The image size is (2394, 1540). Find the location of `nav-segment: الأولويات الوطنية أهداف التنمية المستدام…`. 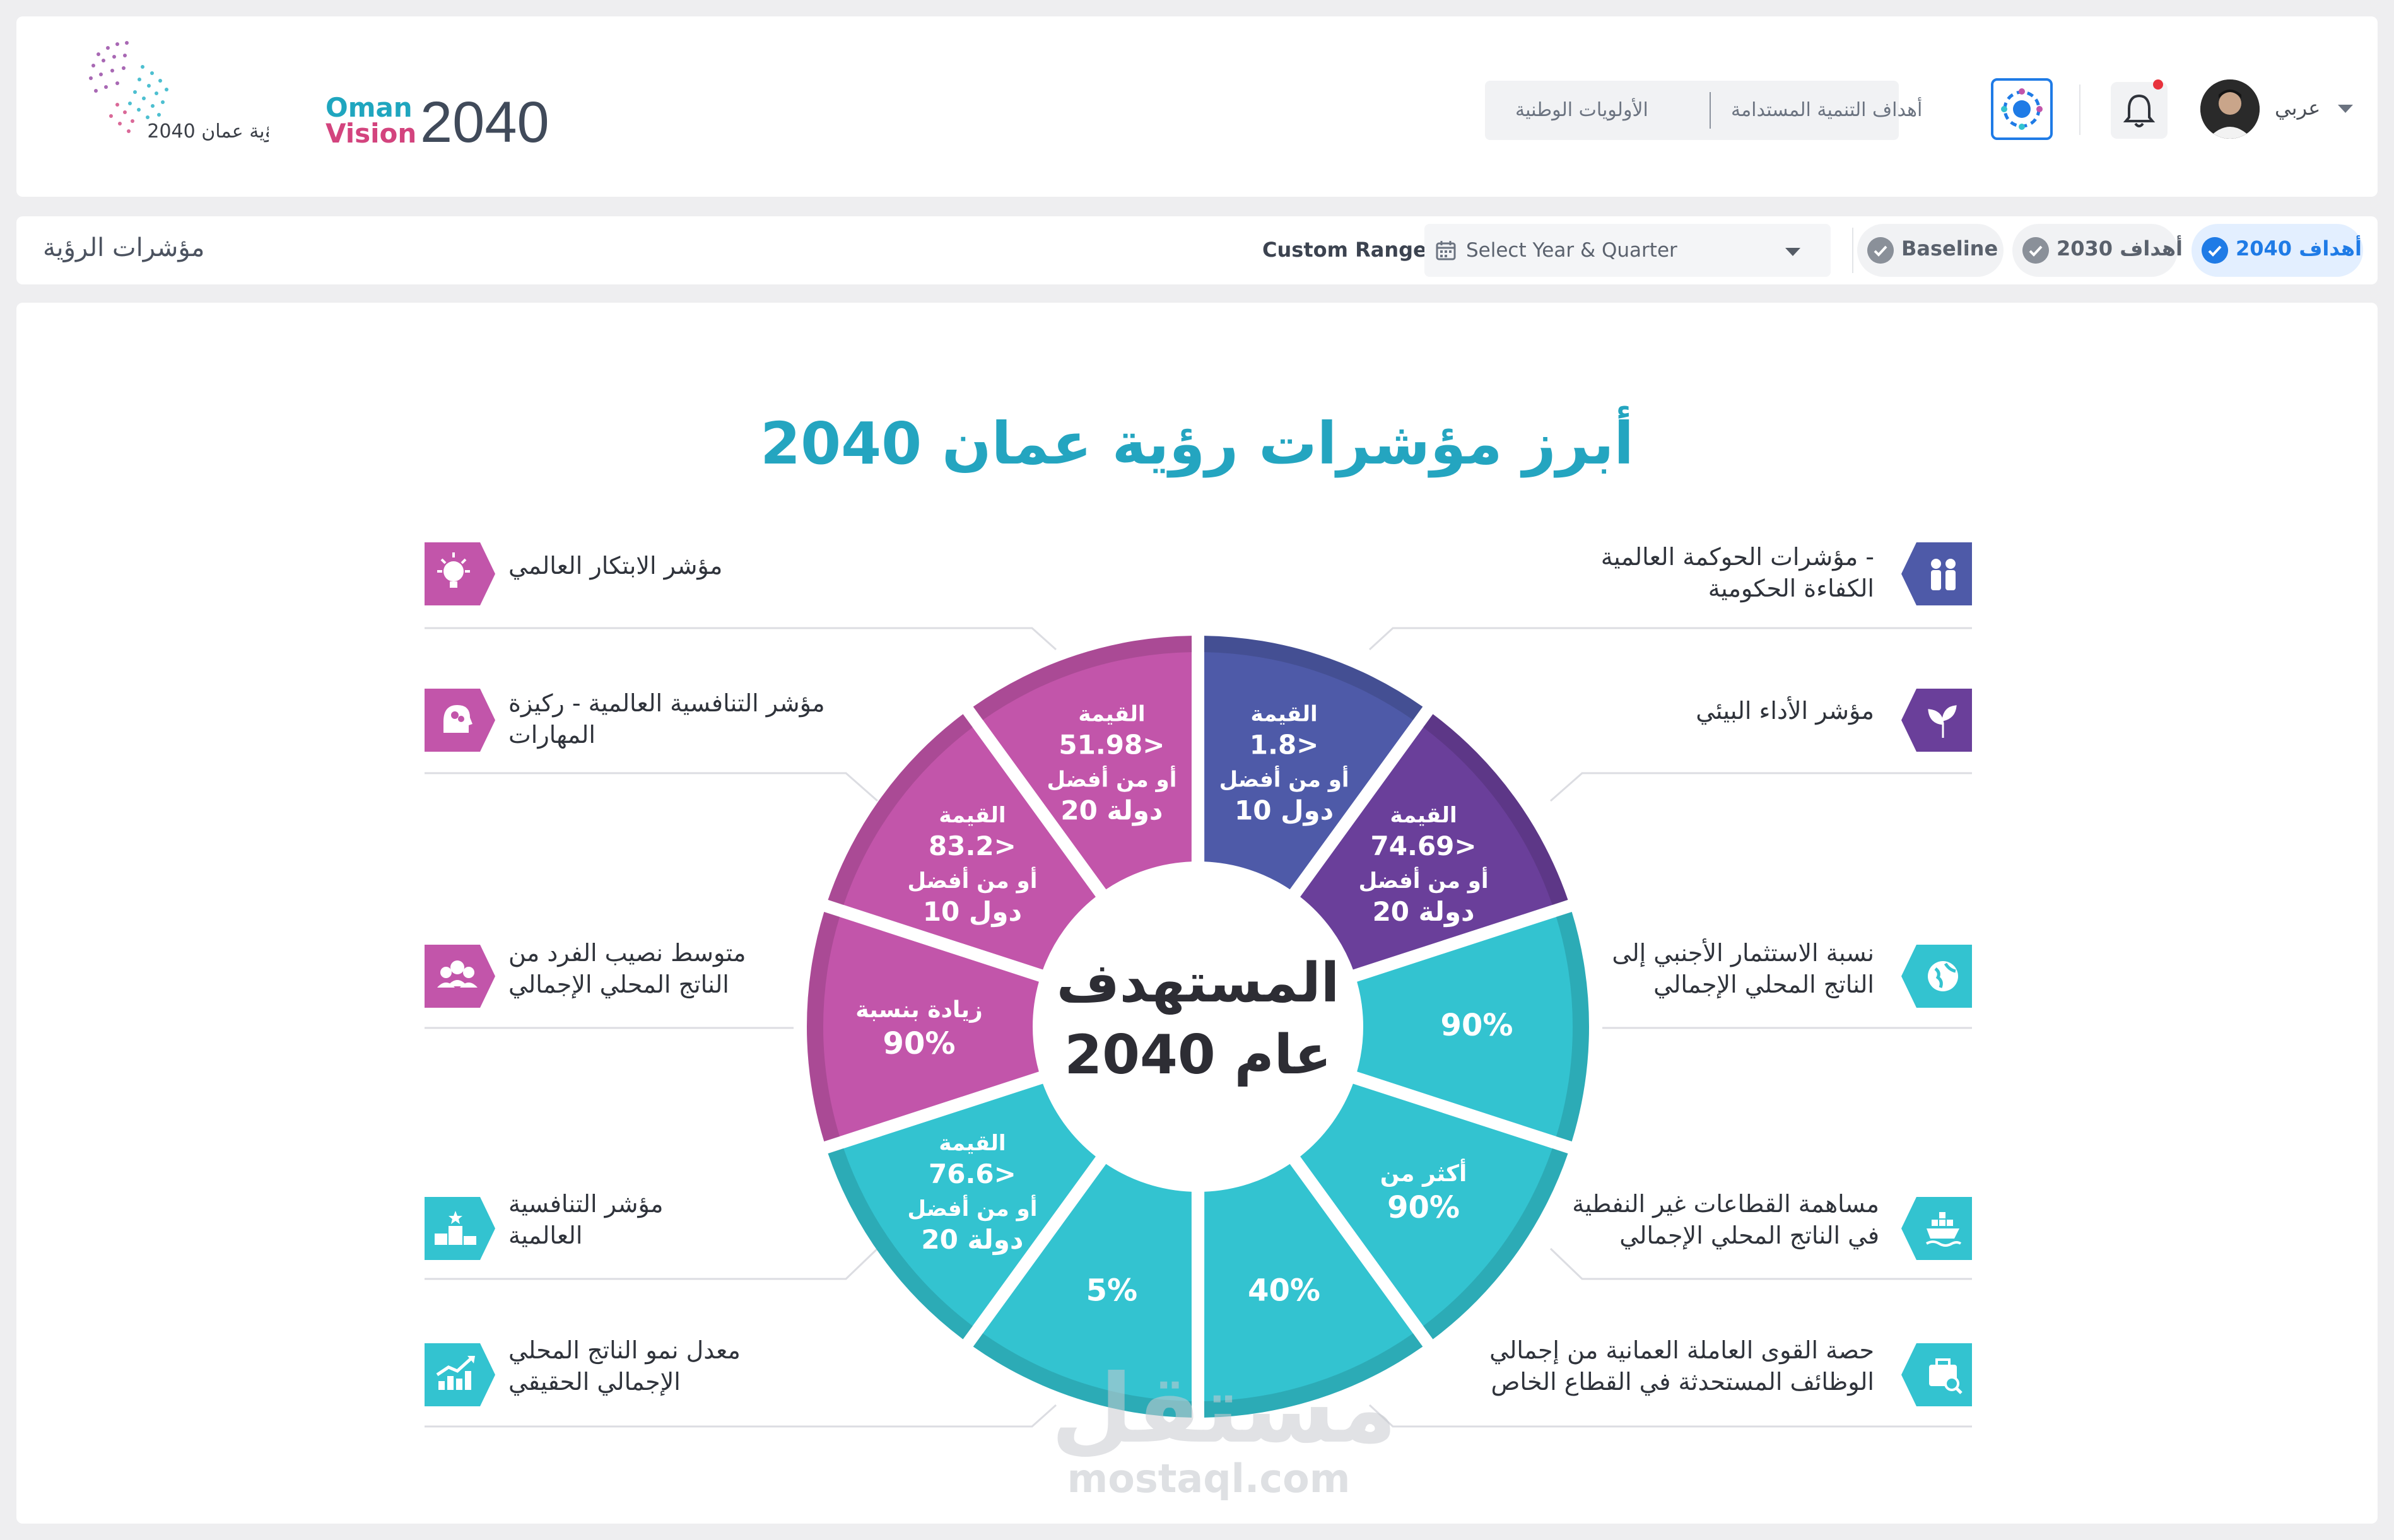

nav-segment: الأولويات الوطنية أهداف التنمية المستدام… is located at coordinates (1704, 110).